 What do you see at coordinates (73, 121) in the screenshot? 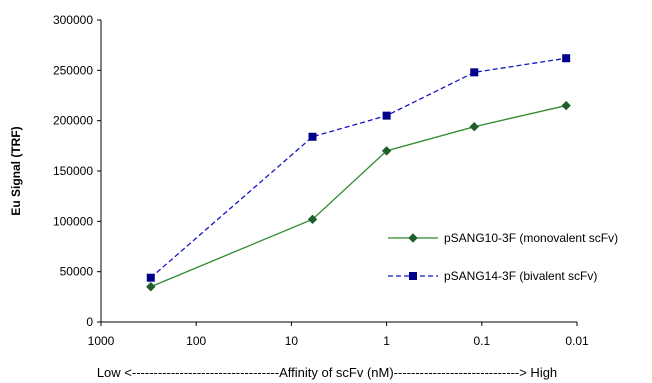
I see `y-tick-label: 200000` at bounding box center [73, 121].